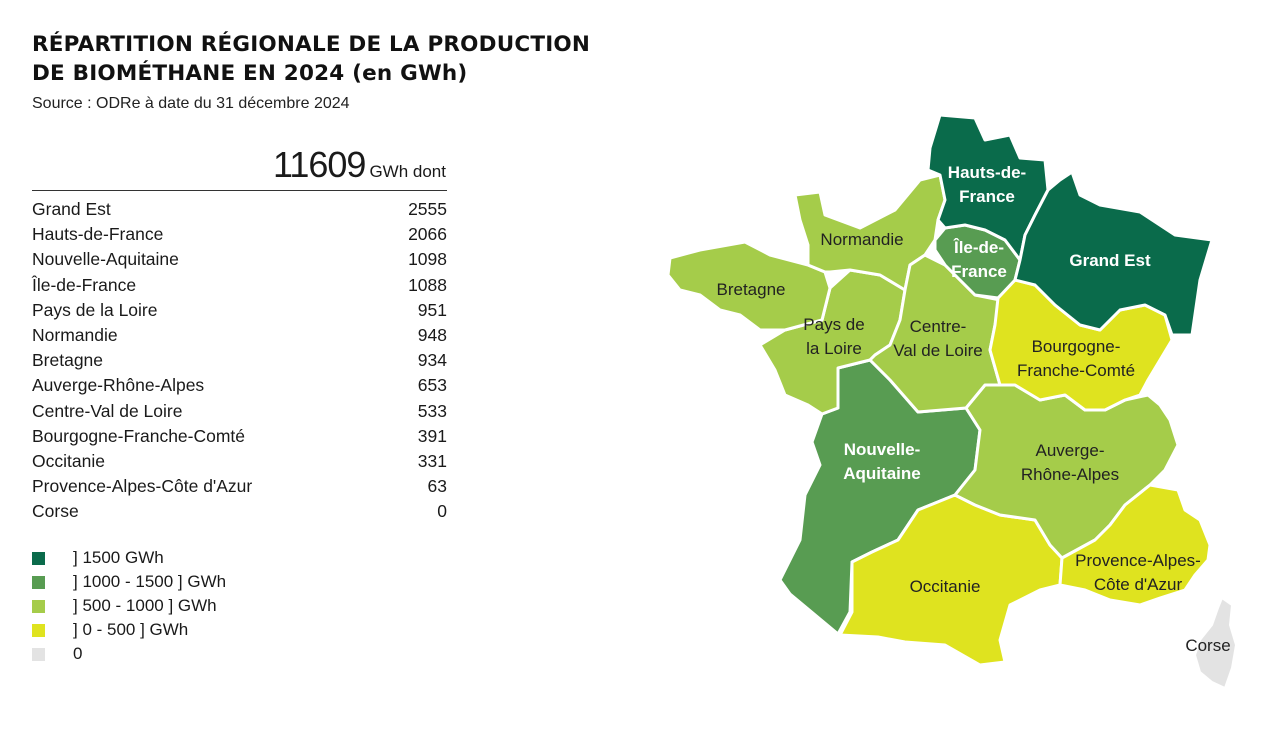 Image resolution: width=1261 pixels, height=737 pixels. Describe the element at coordinates (129, 582) in the screenshot. I see `legend-item: ] 1000 - 1500 ] GWh` at that location.